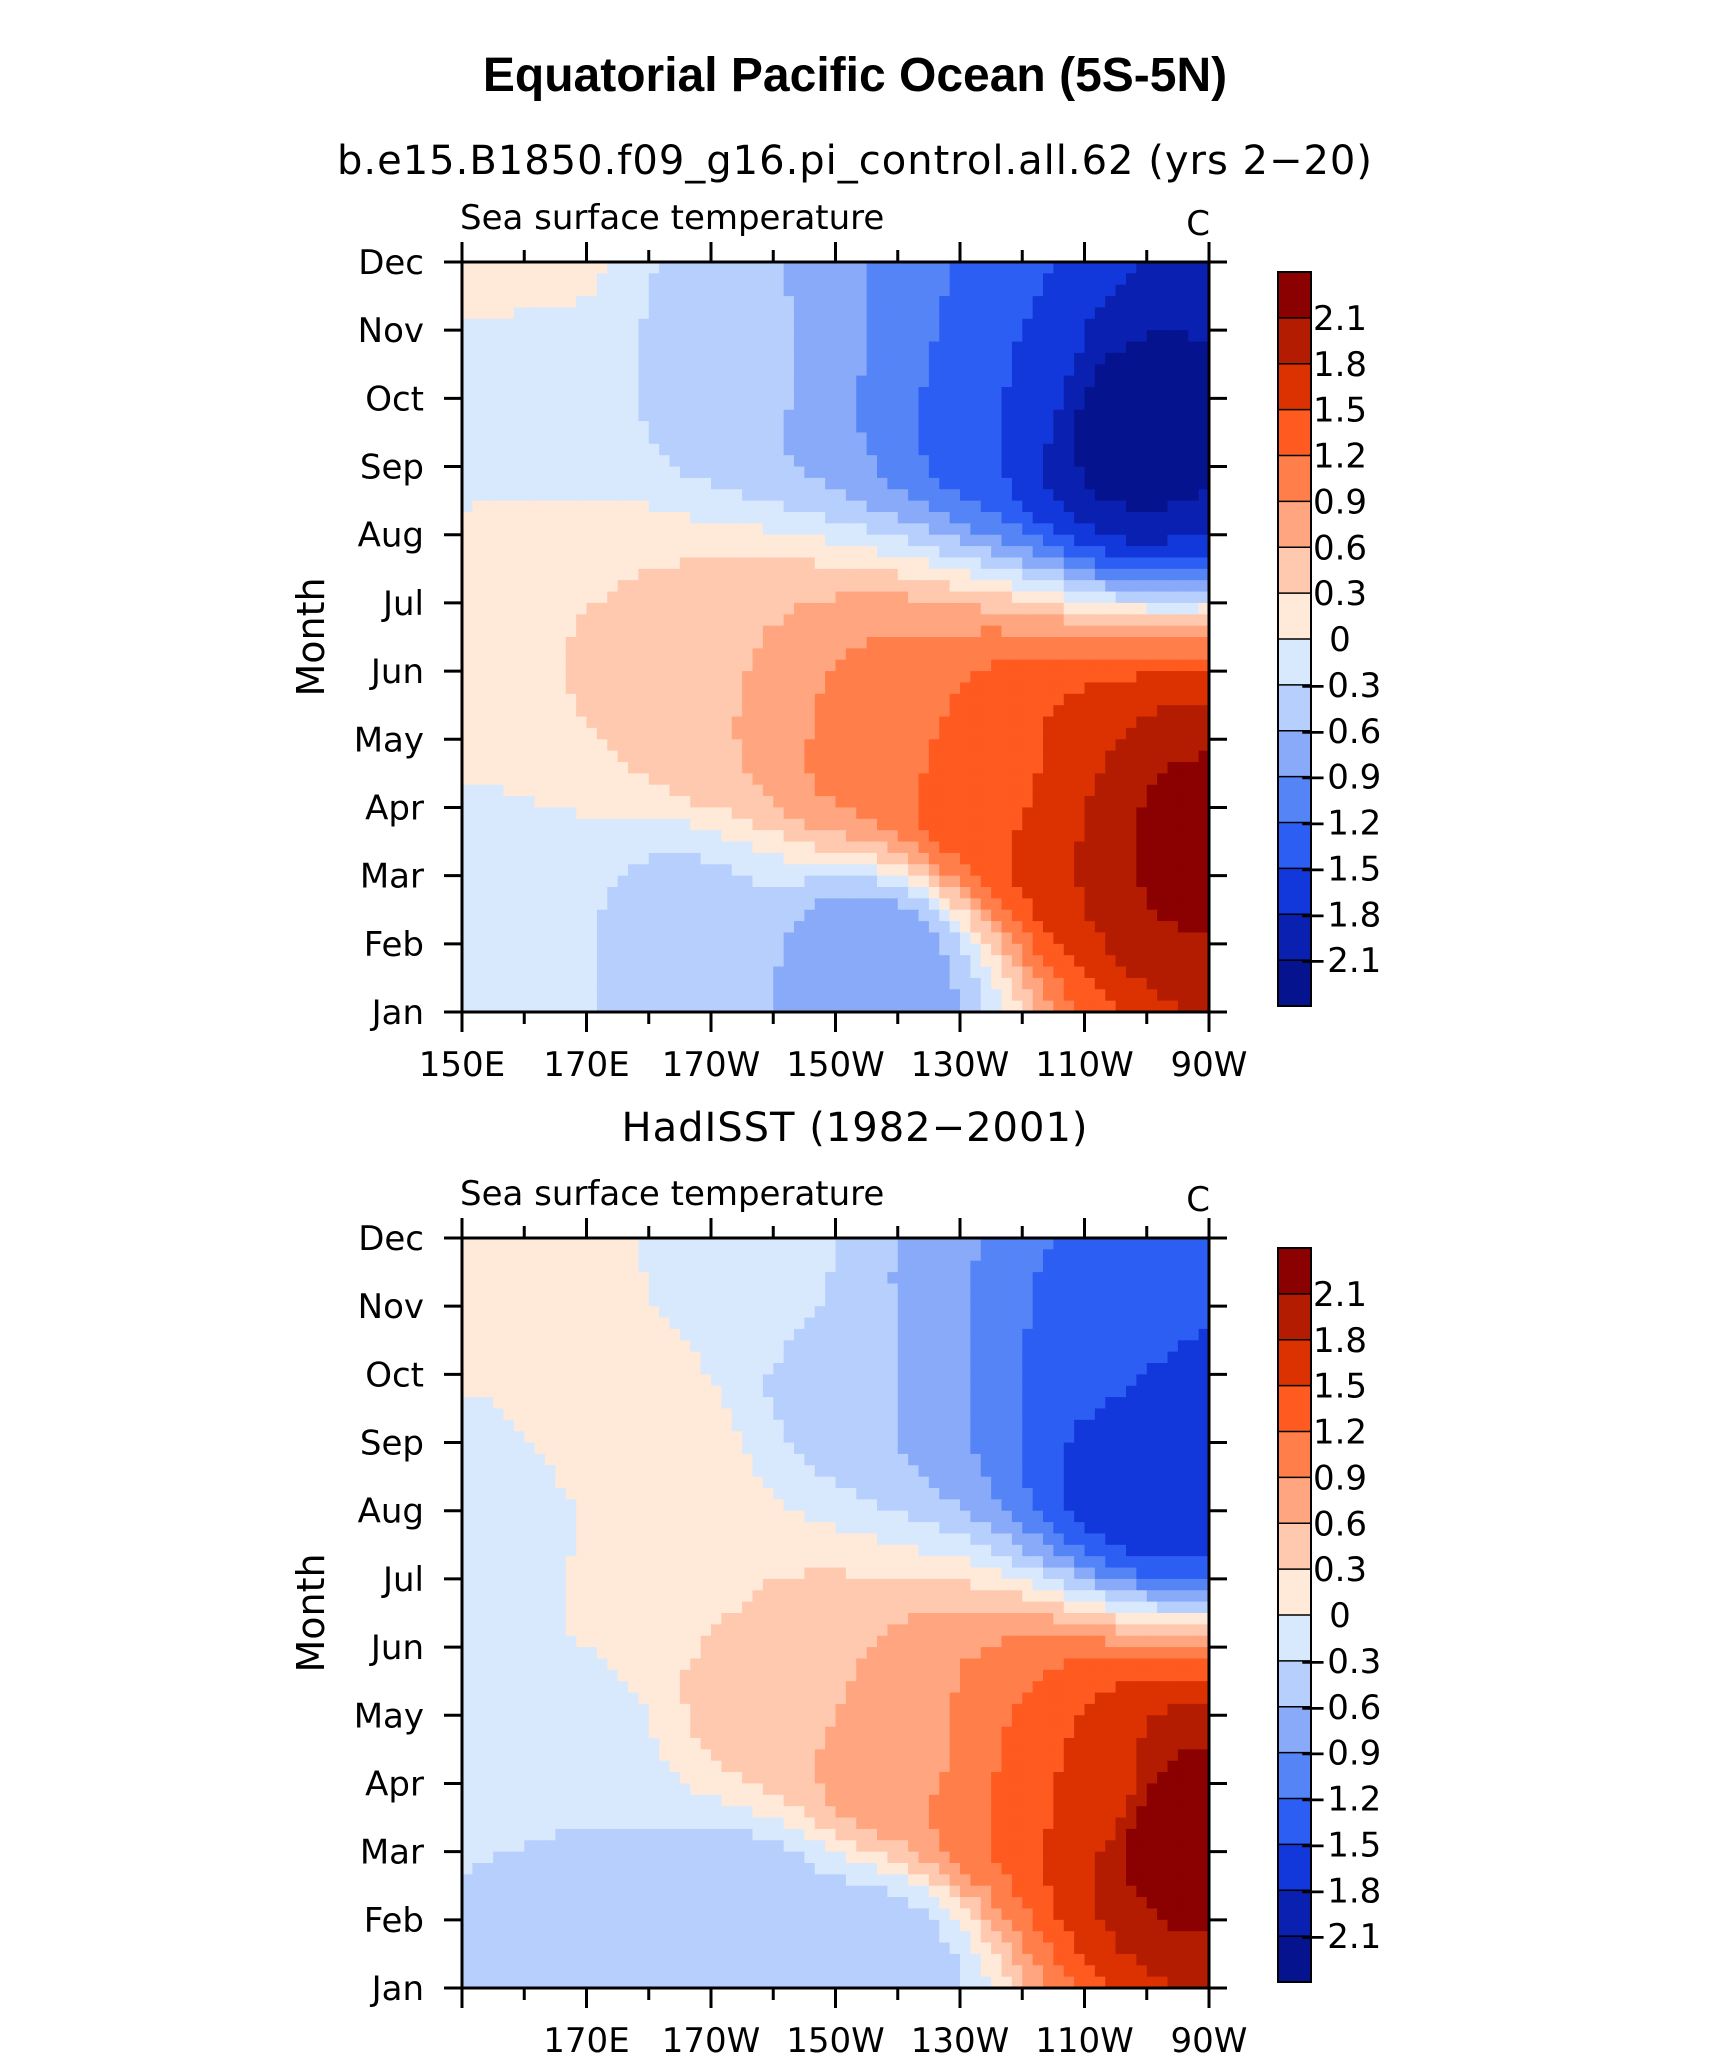  I want to click on colorbar-box, so click(1294, 662).